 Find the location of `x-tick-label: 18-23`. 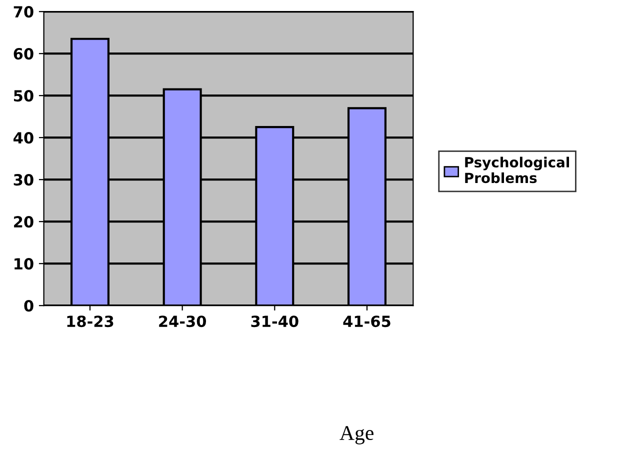

x-tick-label: 18-23 is located at coordinates (90, 322).